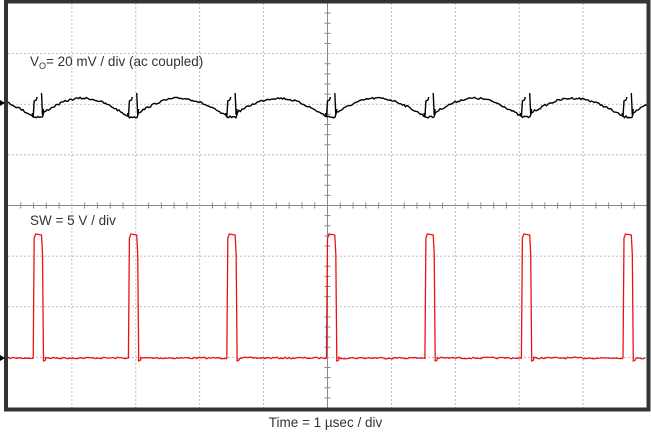  I want to click on vo-scale-text: = 20 mV / div (ac coupled), so click(125, 61).